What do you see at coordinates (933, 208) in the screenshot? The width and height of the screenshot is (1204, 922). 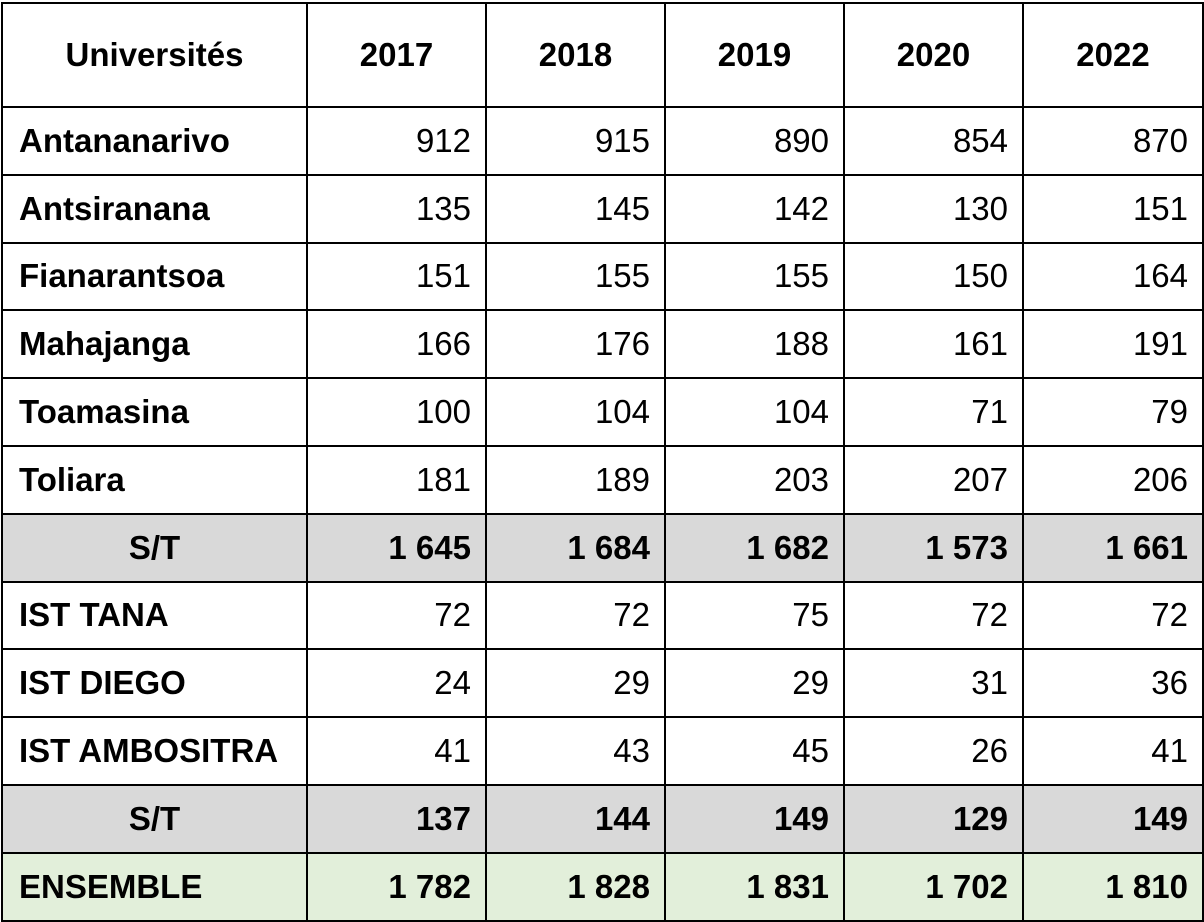 I see `cell-value: 130` at bounding box center [933, 208].